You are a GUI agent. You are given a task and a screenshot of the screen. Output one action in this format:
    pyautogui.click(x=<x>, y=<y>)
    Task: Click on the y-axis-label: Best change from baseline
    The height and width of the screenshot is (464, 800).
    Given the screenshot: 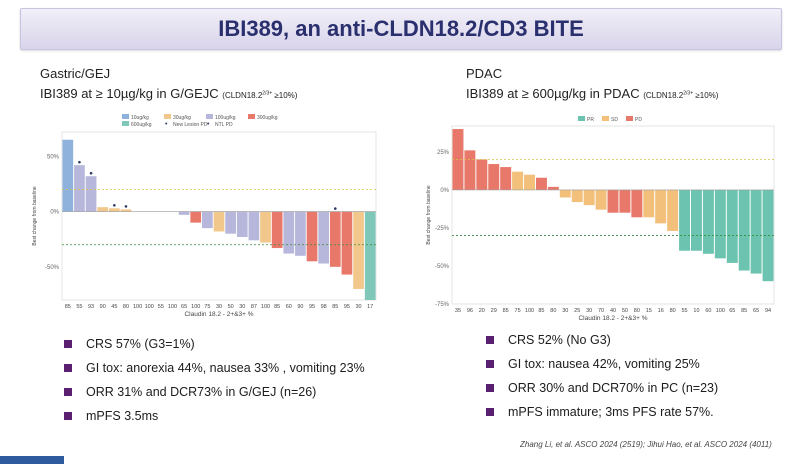 What is the action you would take?
    pyautogui.click(x=429, y=214)
    